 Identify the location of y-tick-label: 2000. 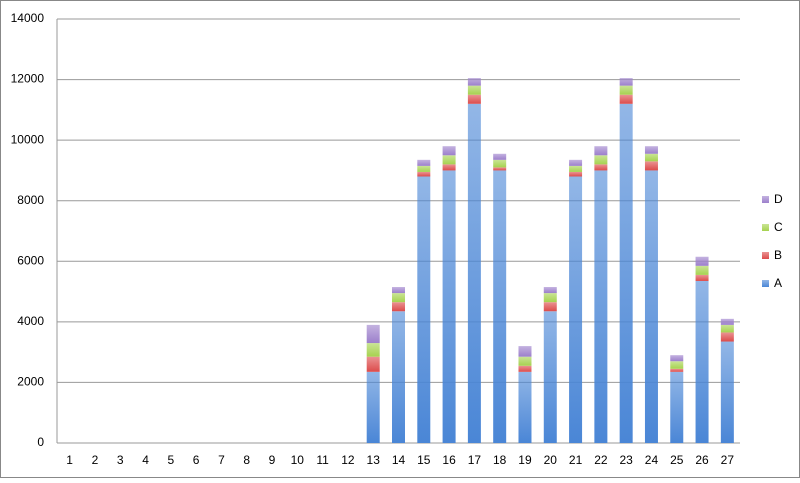
(30, 382).